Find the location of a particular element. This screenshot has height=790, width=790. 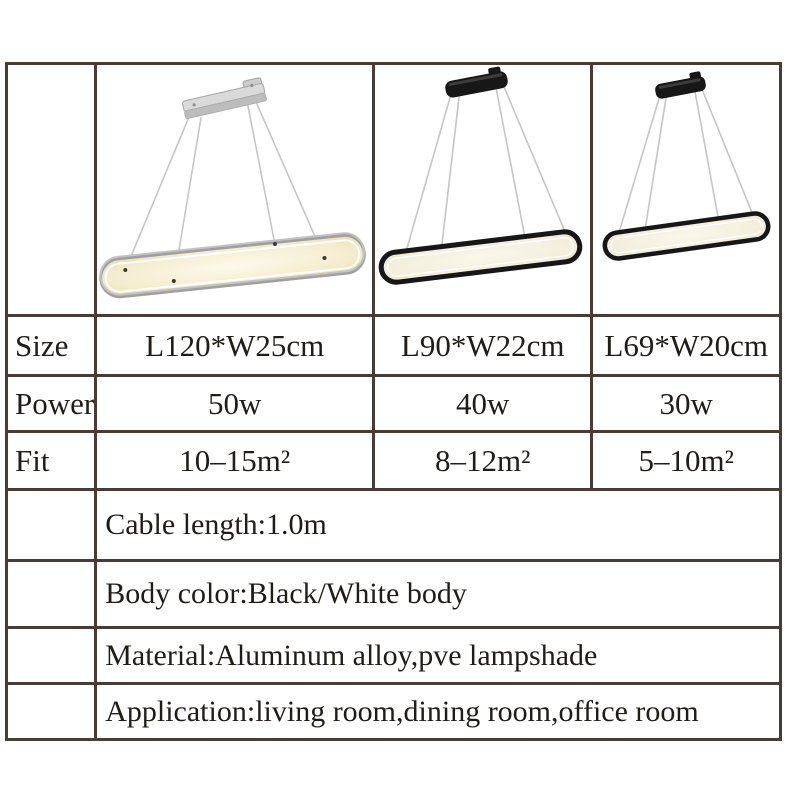

detail-body-color: Body color:Black/White body is located at coordinates (438, 594).